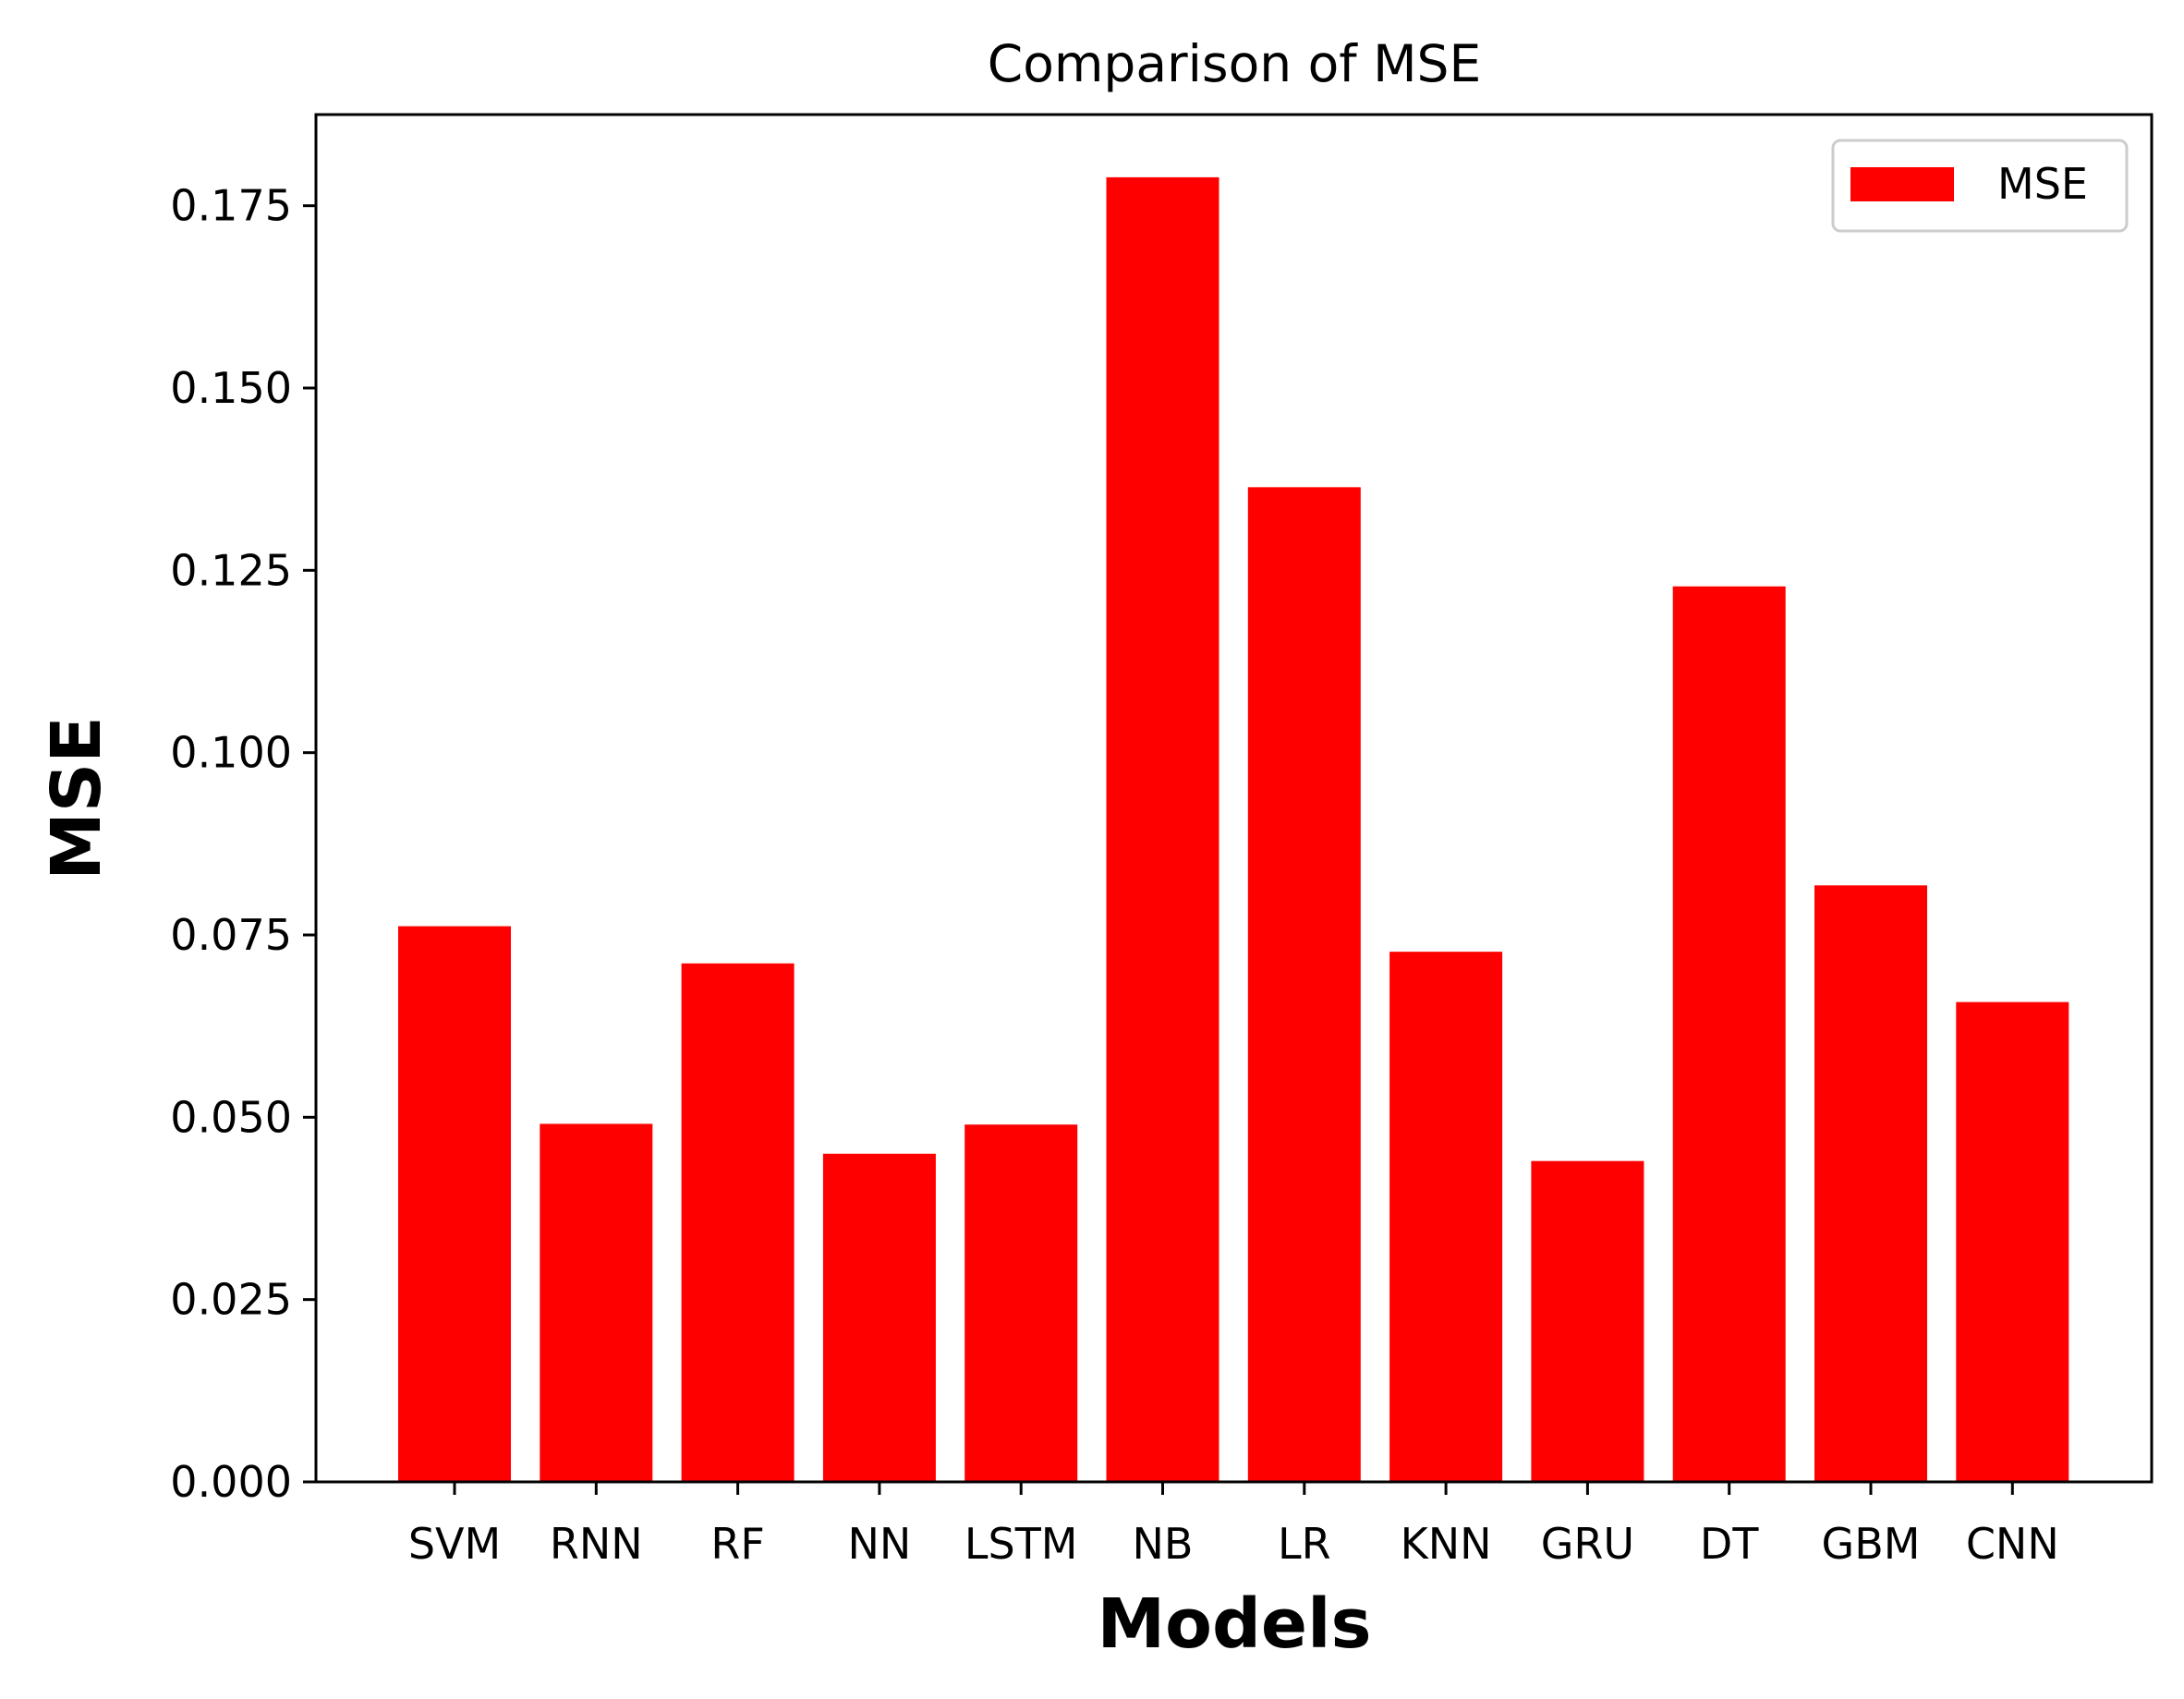 The height and width of the screenshot is (1699, 2184). Describe the element at coordinates (1871, 1544) in the screenshot. I see `x-tick-label: GBM` at that location.